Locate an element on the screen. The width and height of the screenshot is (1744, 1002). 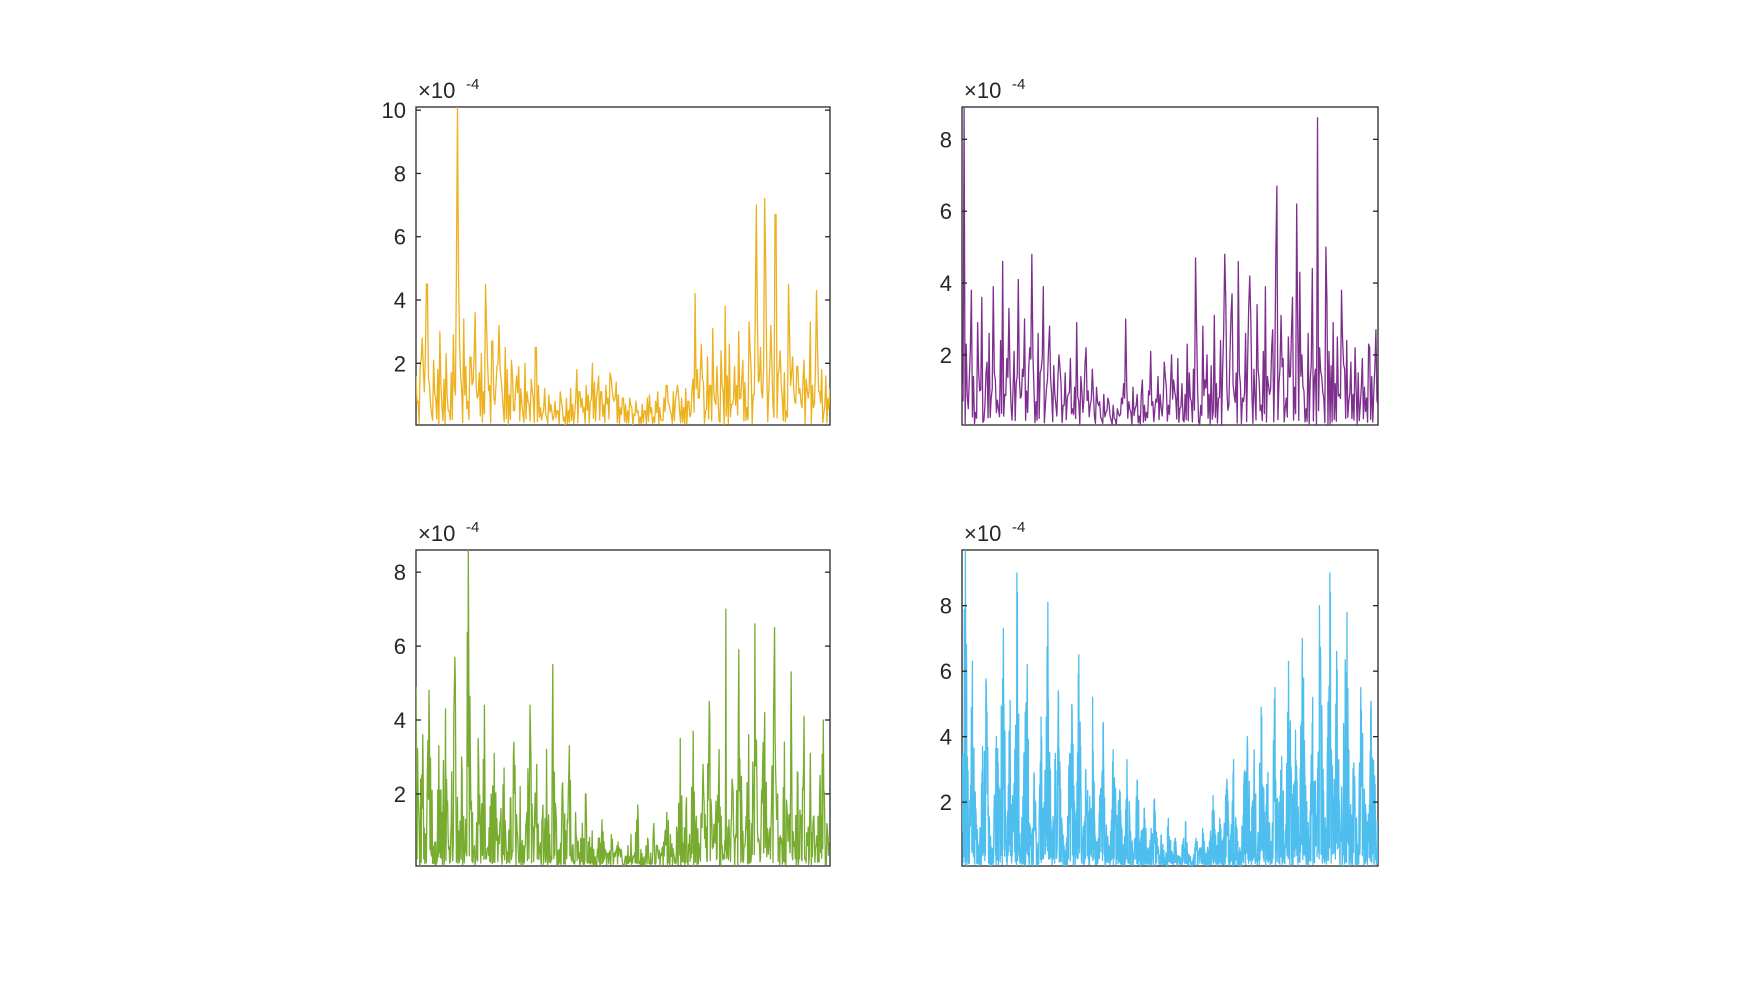
y-ticks: 2 4 6 8 10 is located at coordinates (606, 237).